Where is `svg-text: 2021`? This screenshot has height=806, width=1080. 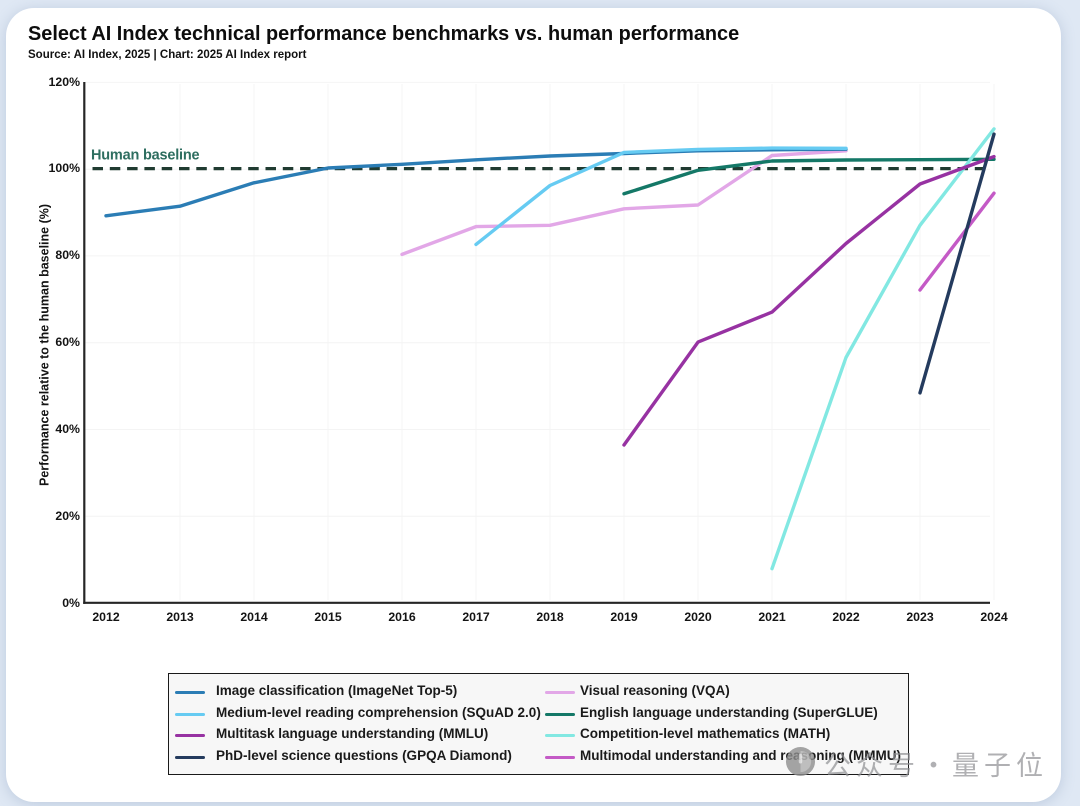 svg-text: 2021 is located at coordinates (772, 617).